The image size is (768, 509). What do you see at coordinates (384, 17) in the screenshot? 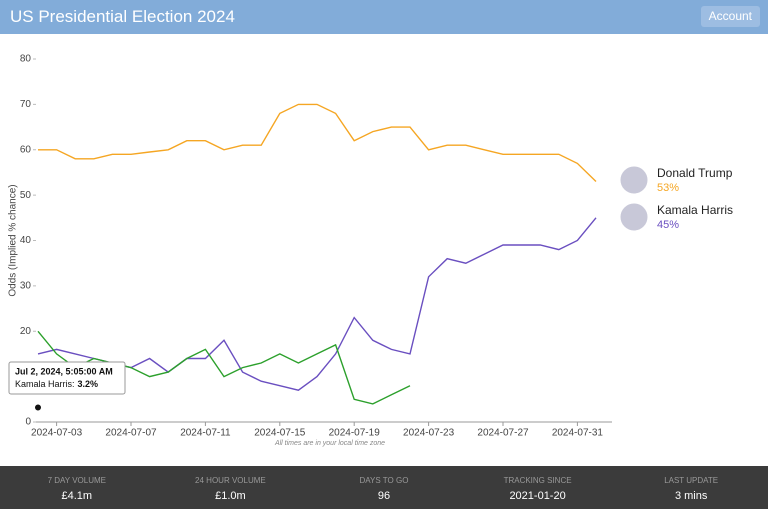
I see `header: US Presidential Election 2024 Account` at bounding box center [384, 17].